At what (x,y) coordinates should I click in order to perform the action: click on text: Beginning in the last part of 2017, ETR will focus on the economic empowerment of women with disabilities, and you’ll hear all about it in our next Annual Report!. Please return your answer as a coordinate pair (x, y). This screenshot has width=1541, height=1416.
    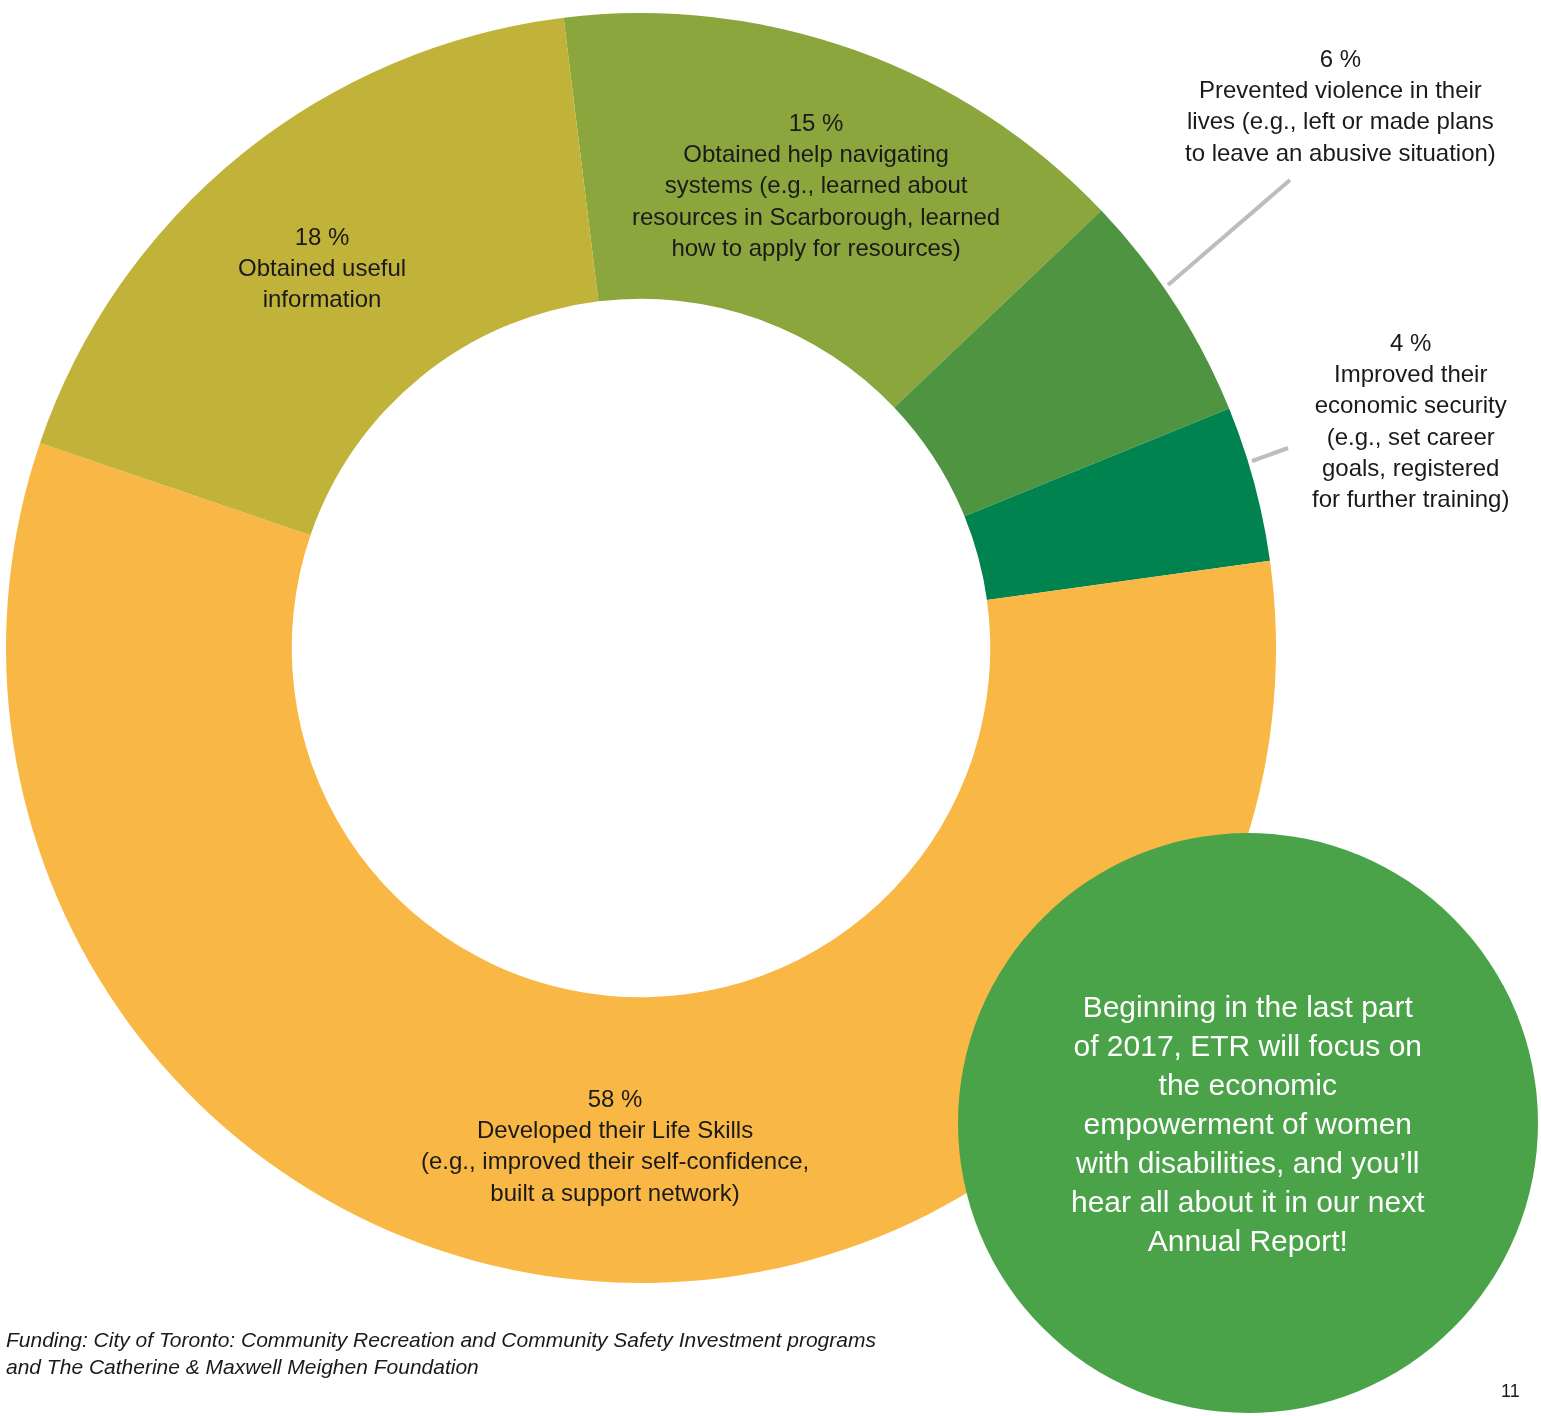
    Looking at the image, I should click on (1248, 1123).